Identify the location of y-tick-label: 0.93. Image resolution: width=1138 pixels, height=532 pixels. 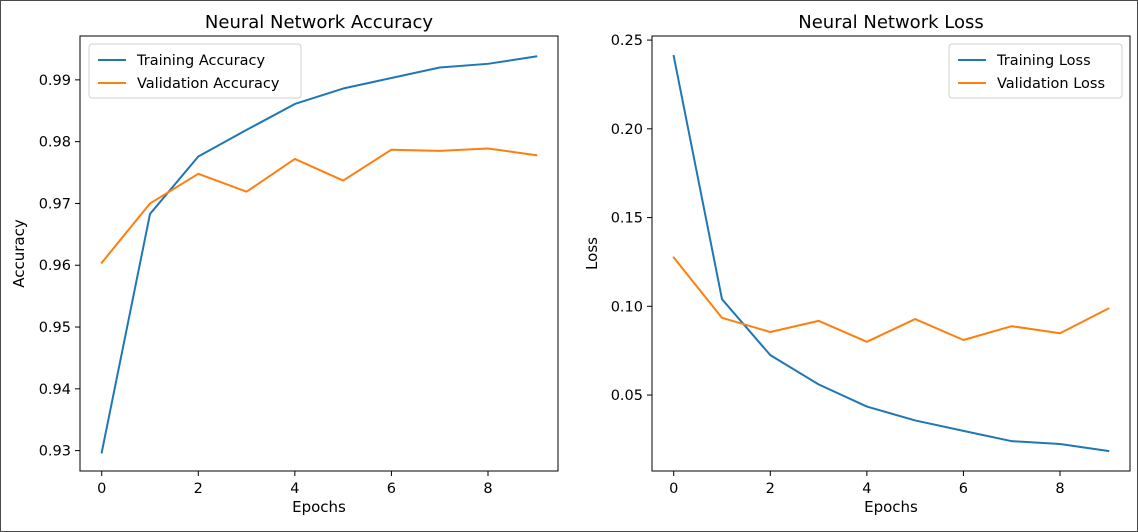
(55, 452).